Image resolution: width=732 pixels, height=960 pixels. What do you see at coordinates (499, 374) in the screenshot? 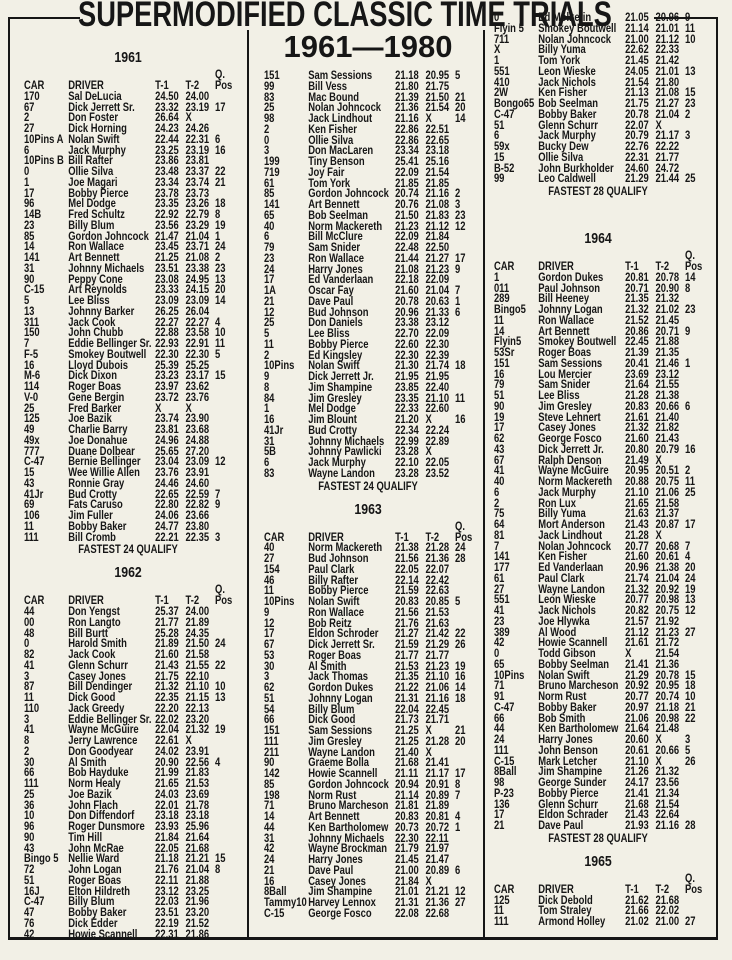
I see `car-number: 16` at bounding box center [499, 374].